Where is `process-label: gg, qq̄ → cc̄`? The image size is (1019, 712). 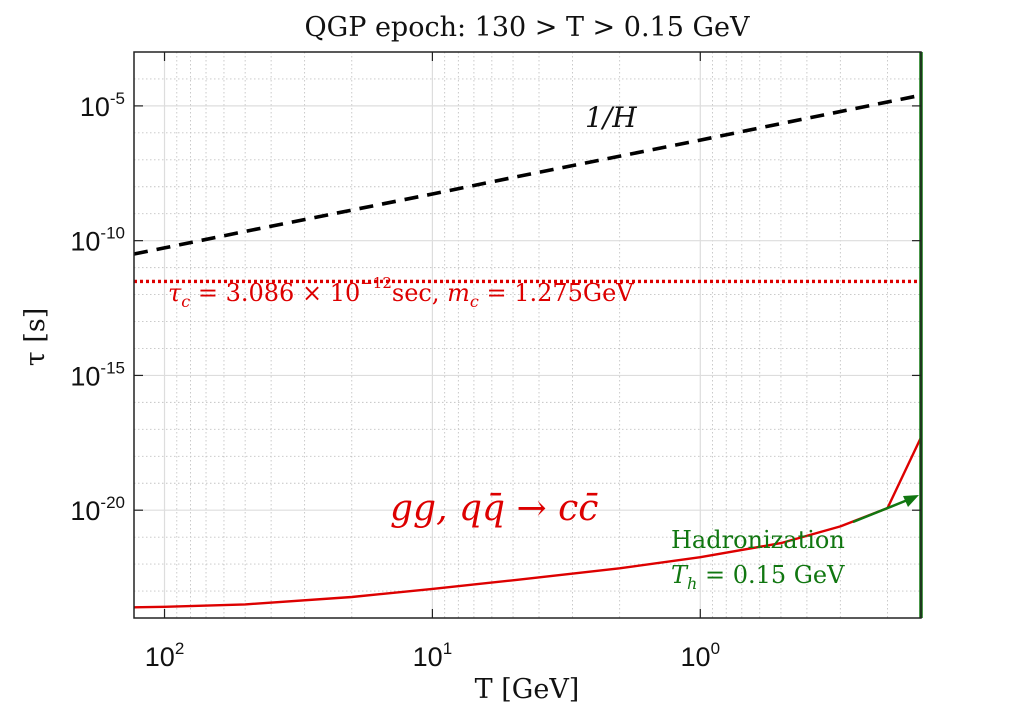 process-label: gg, qq̄ → cc̄ is located at coordinates (494, 508).